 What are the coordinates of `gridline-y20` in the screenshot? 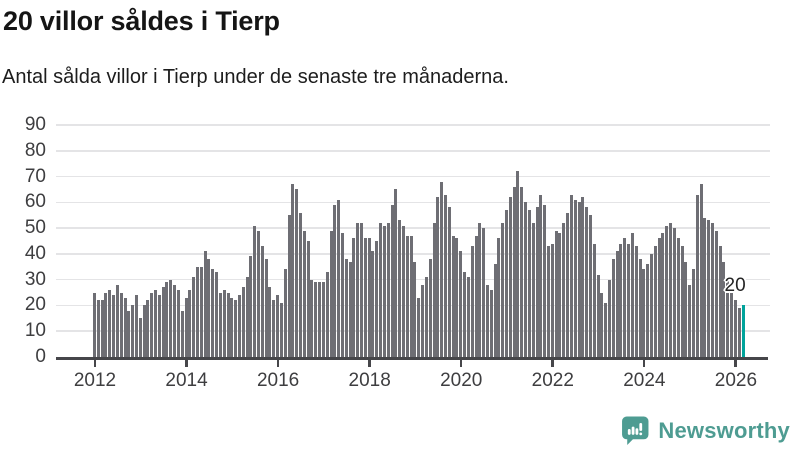 It's located at (413, 305).